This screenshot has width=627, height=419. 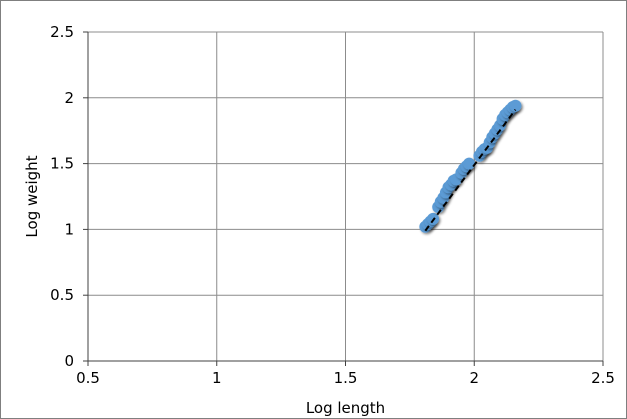 I want to click on x-tick-labels: 0.5 1 1.5 2 2.5, so click(x=345, y=378).